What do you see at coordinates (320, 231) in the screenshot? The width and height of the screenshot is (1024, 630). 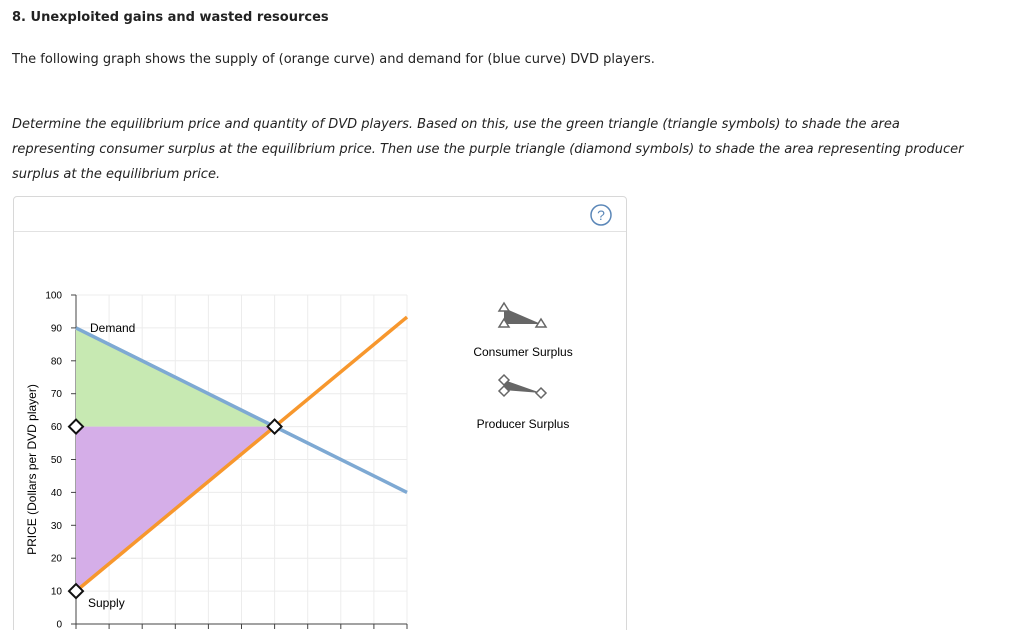 I see `panel-divider` at bounding box center [320, 231].